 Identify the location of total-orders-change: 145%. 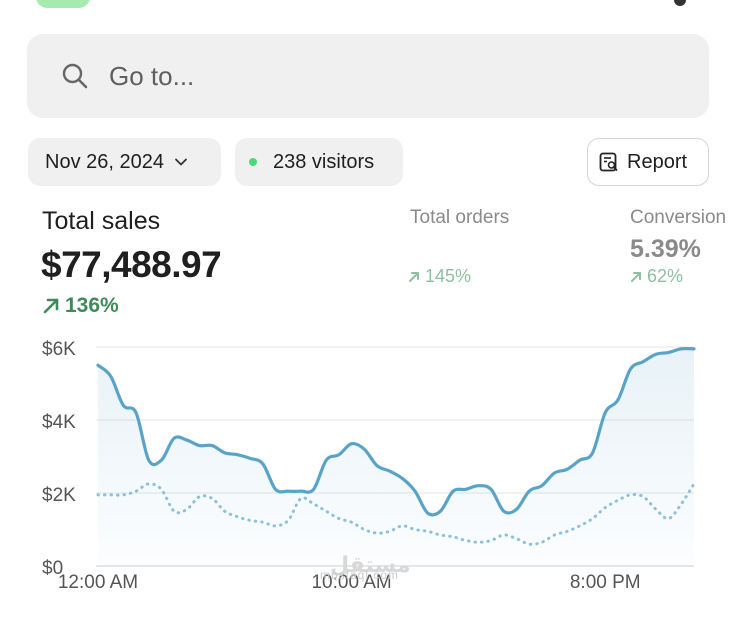
(439, 276).